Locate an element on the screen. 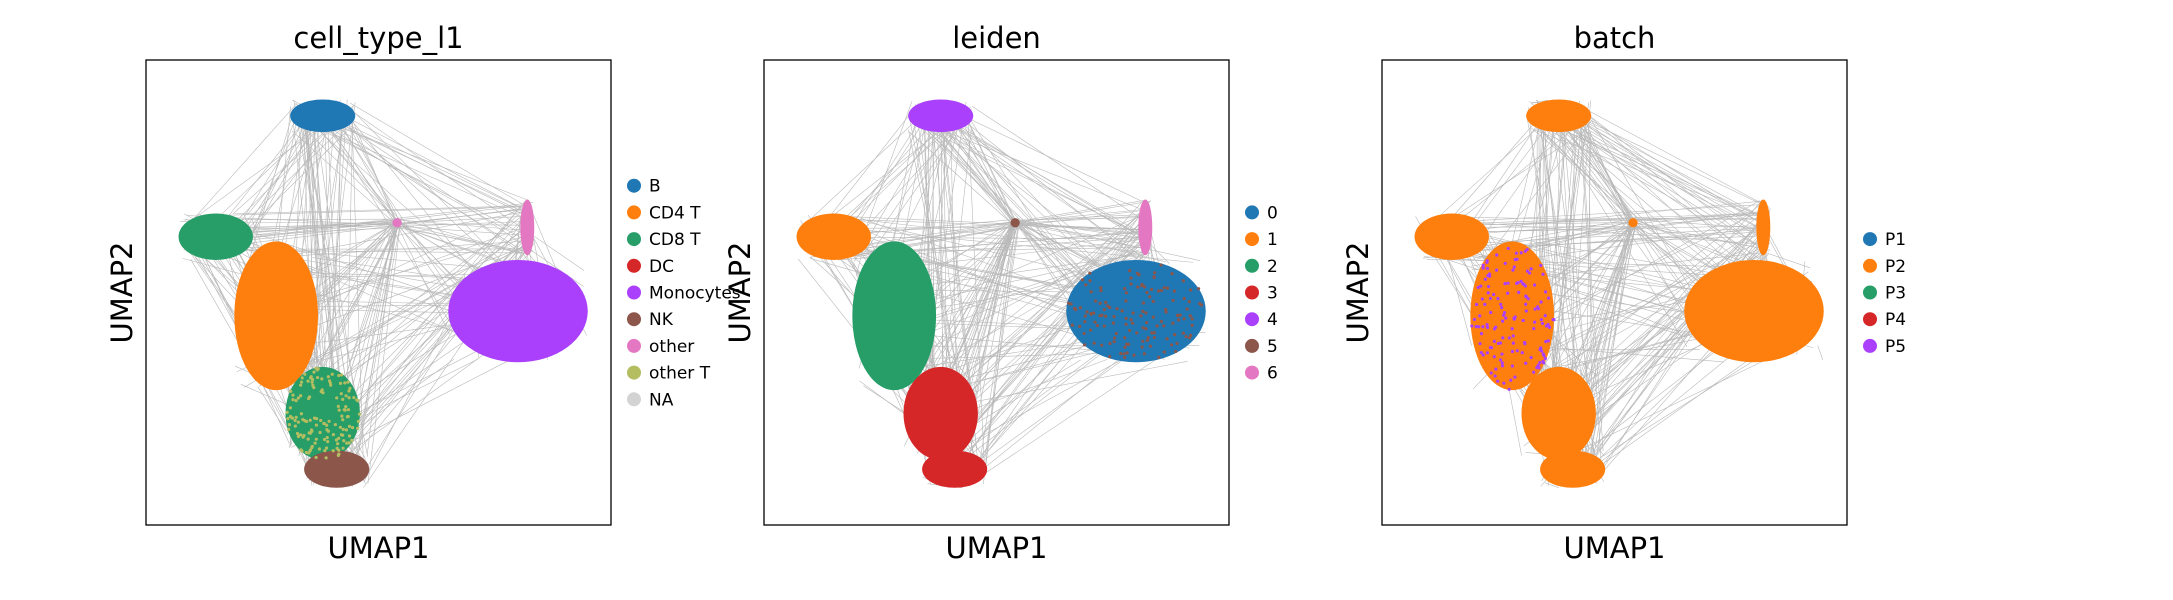 The image size is (2173, 600). legend-label: Monocytes is located at coordinates (695, 294).